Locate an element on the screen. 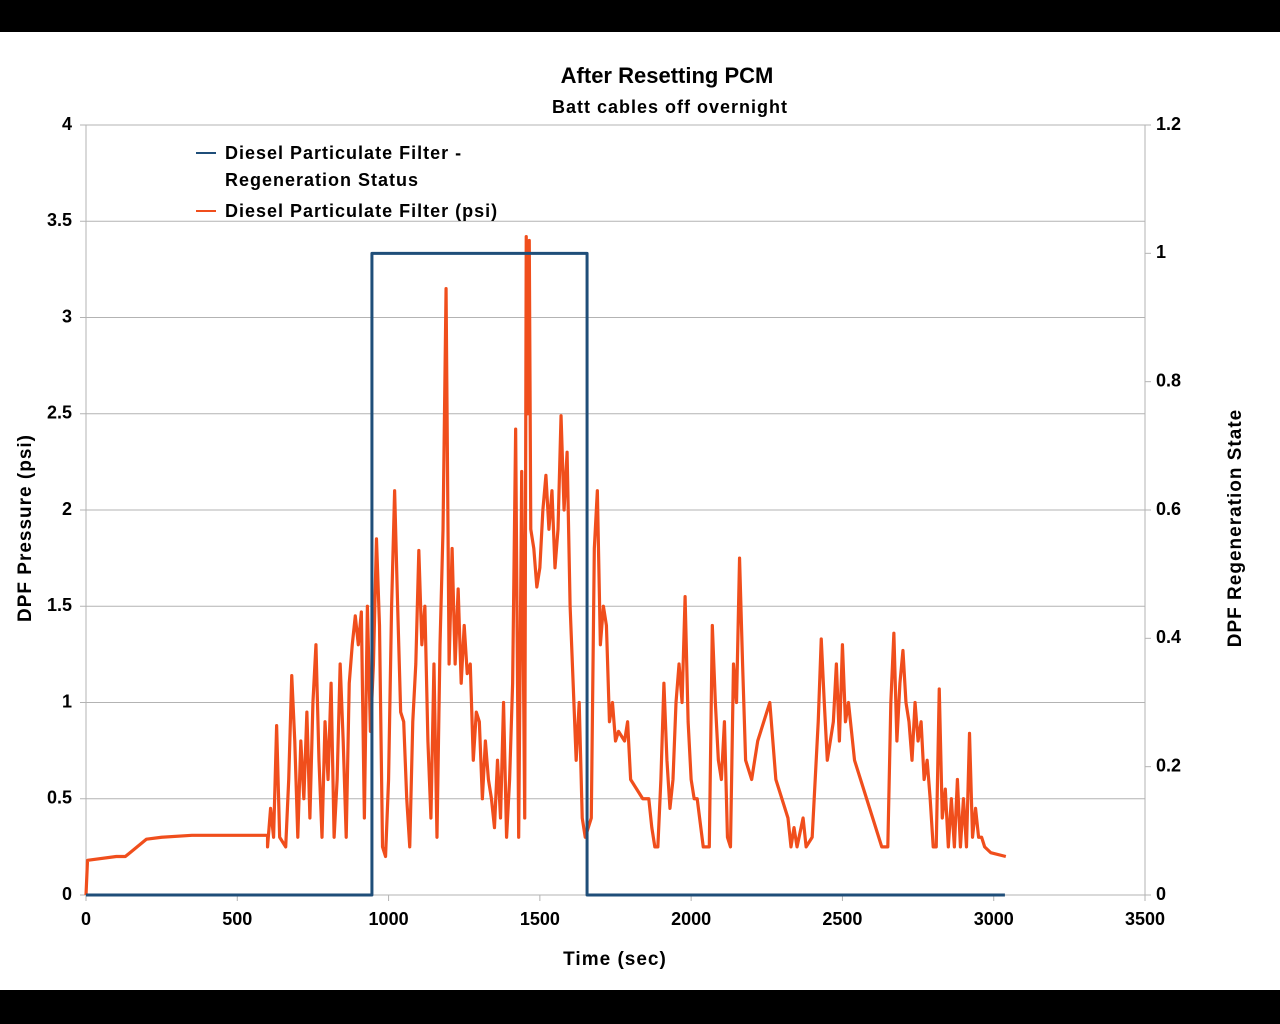 The height and width of the screenshot is (1024, 1280). y2-tick-label: 1 is located at coordinates (1161, 252).